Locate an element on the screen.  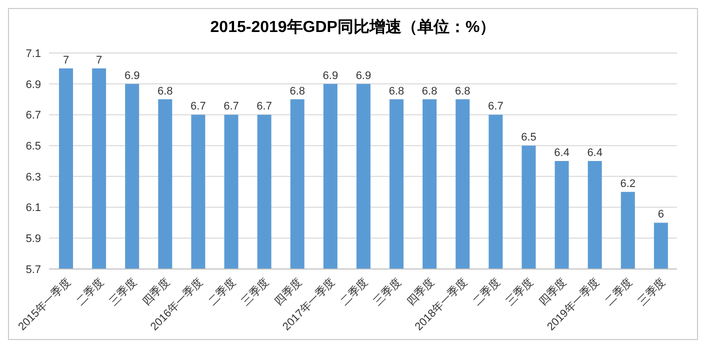
y-tick-label: 6.9 is located at coordinates (33, 84).